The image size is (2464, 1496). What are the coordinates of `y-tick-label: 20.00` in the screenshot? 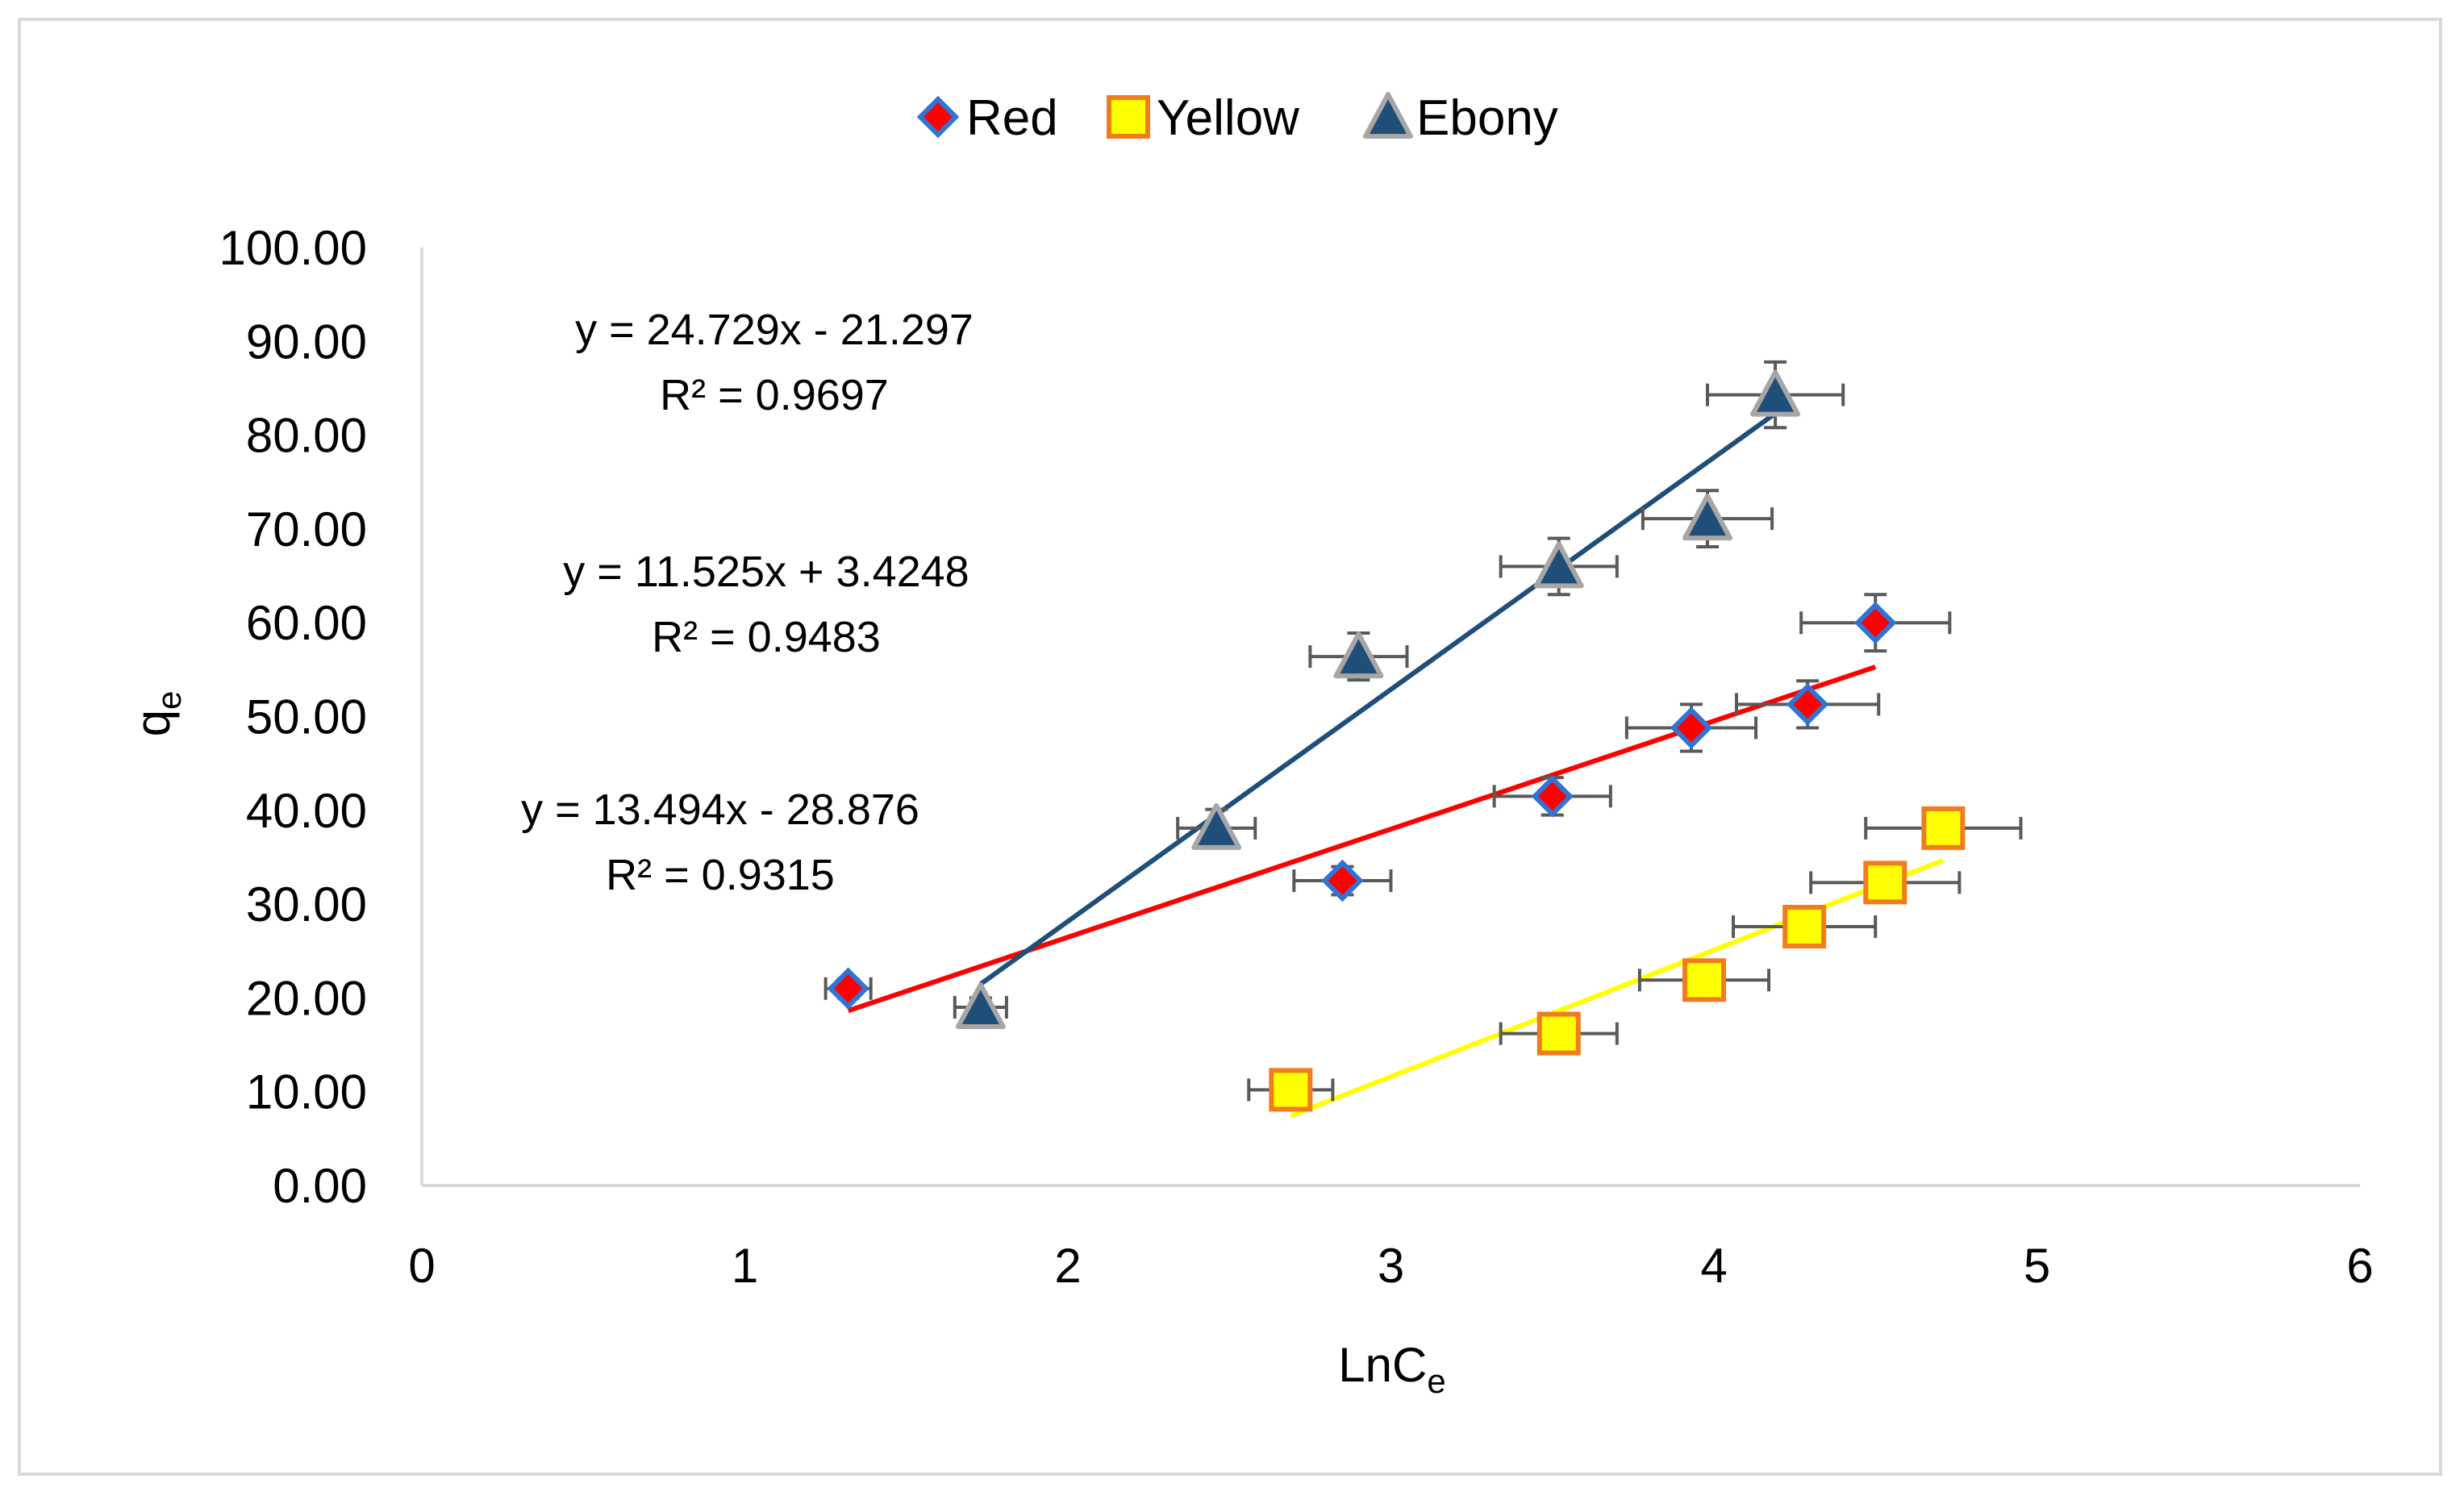 It's located at (306, 998).